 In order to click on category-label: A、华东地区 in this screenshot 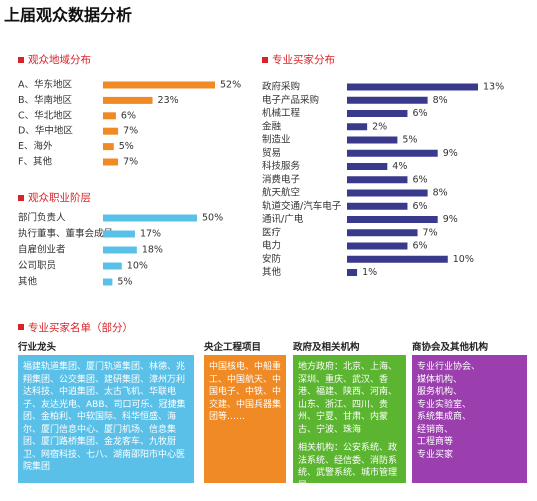, I will do `click(45, 85)`.